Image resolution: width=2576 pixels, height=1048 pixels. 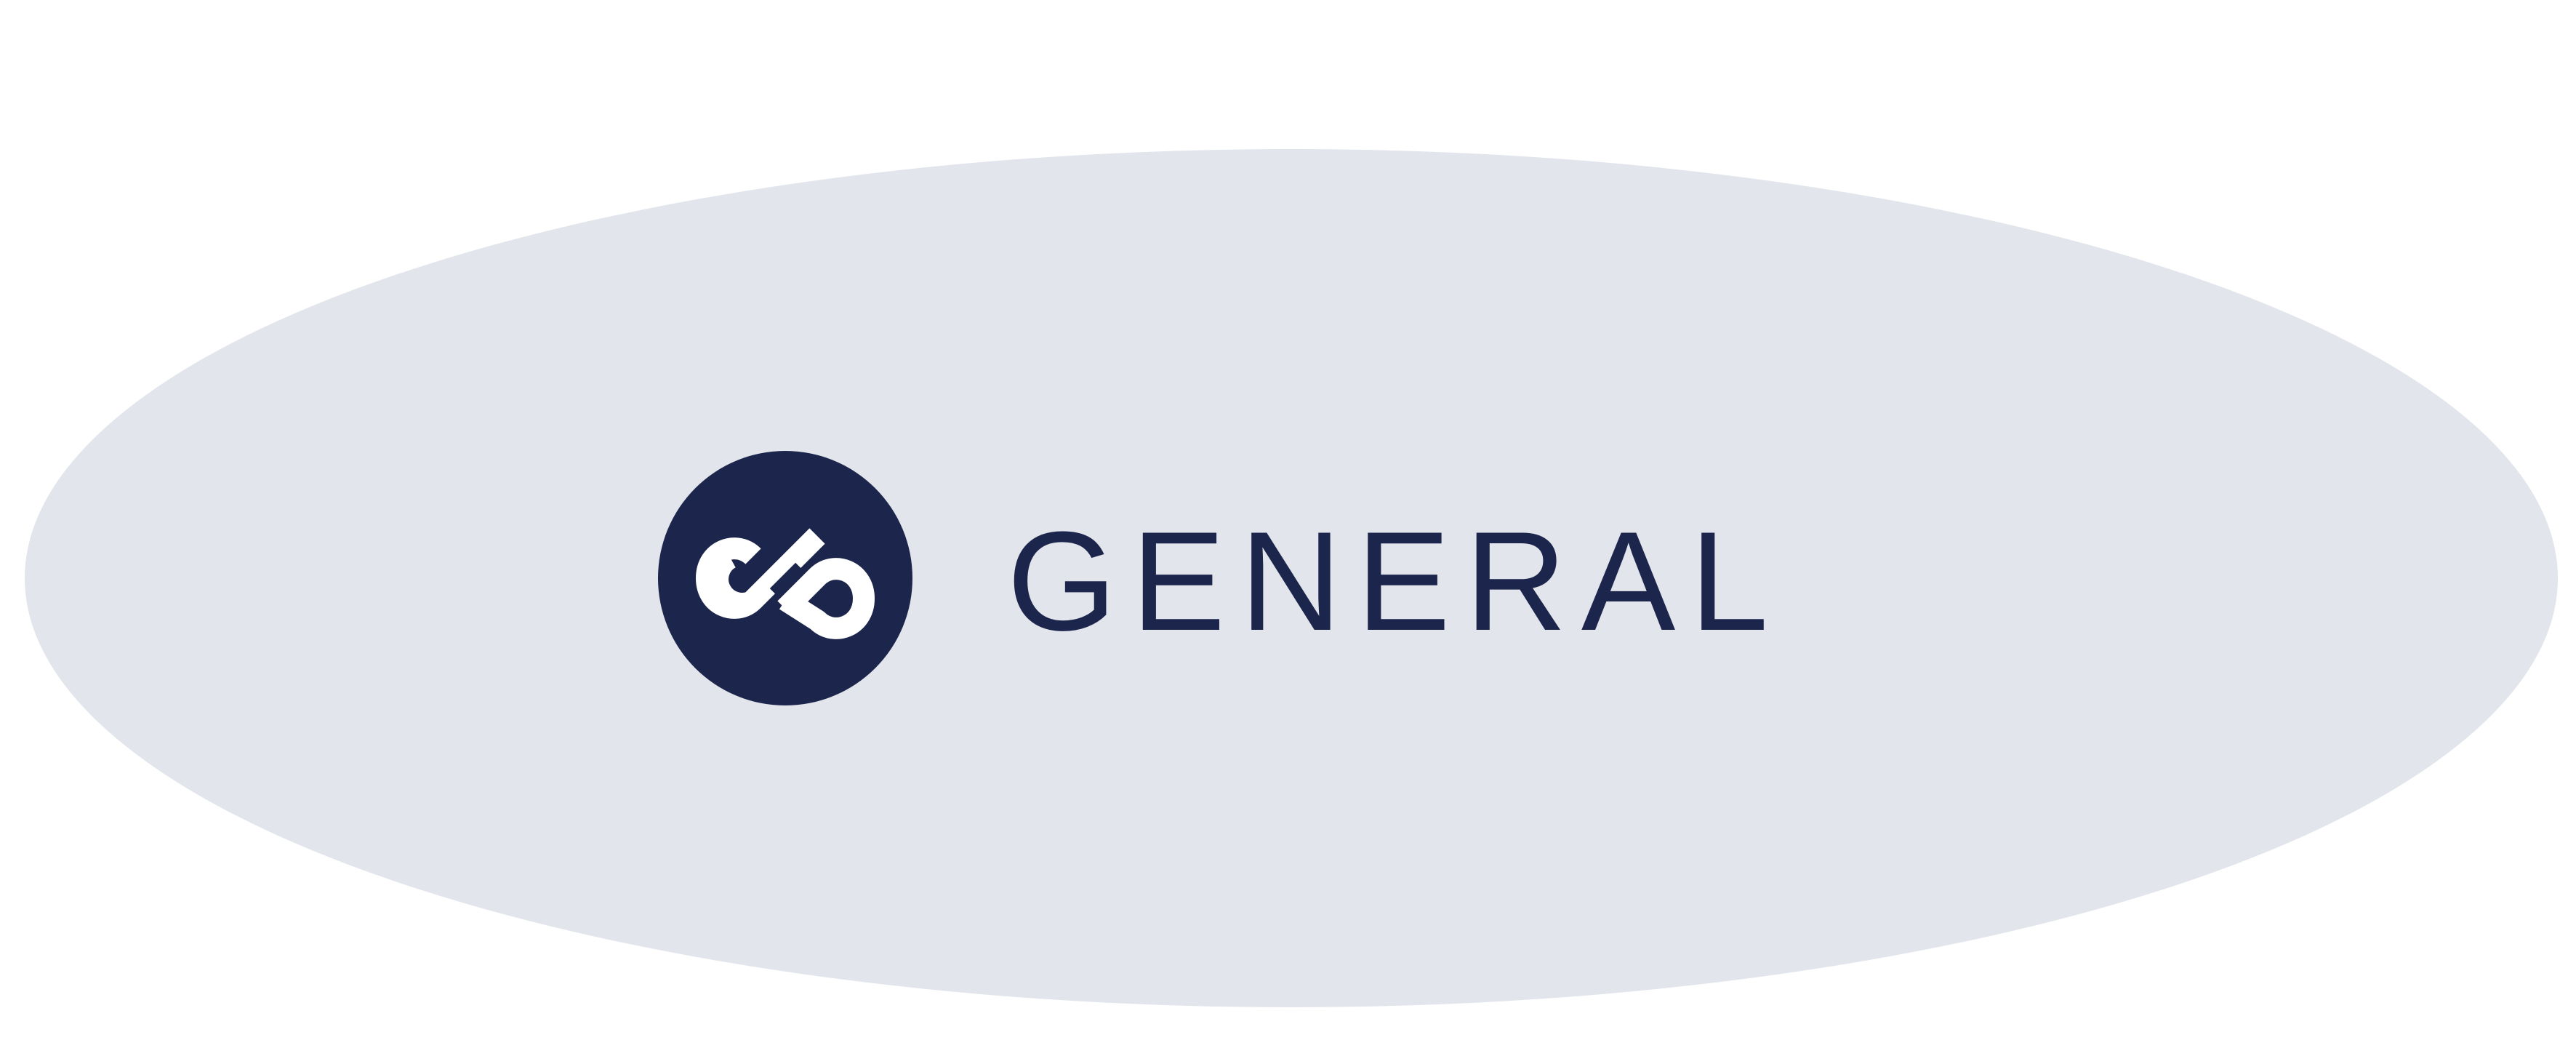 I want to click on infinity-icon, so click(x=785, y=578).